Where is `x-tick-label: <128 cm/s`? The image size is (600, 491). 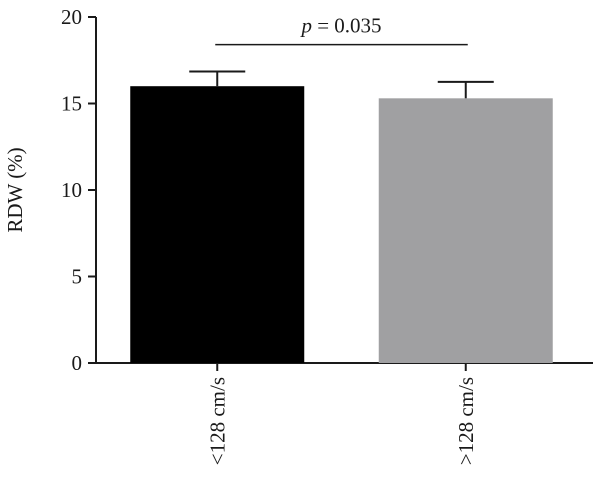 x-tick-label: <128 cm/s is located at coordinates (217, 421).